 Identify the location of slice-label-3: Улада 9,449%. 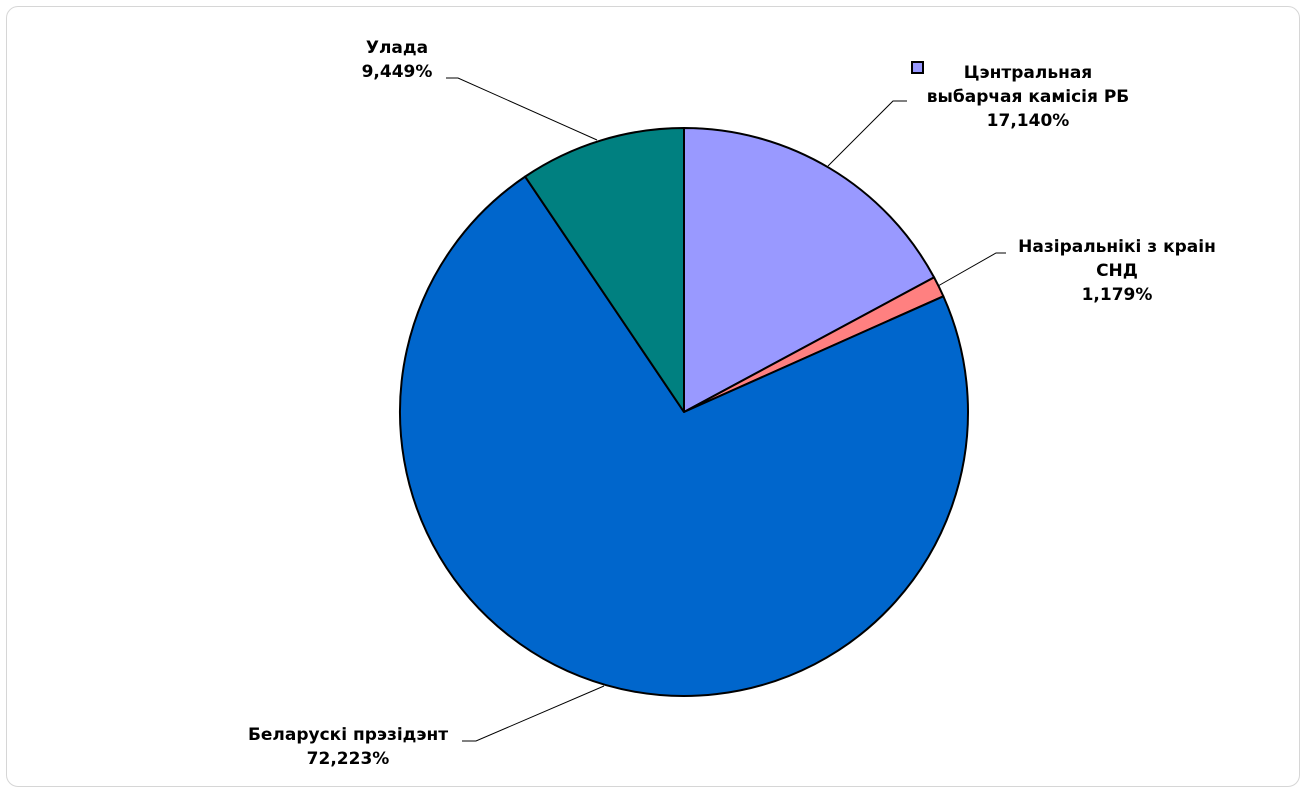
(397, 60).